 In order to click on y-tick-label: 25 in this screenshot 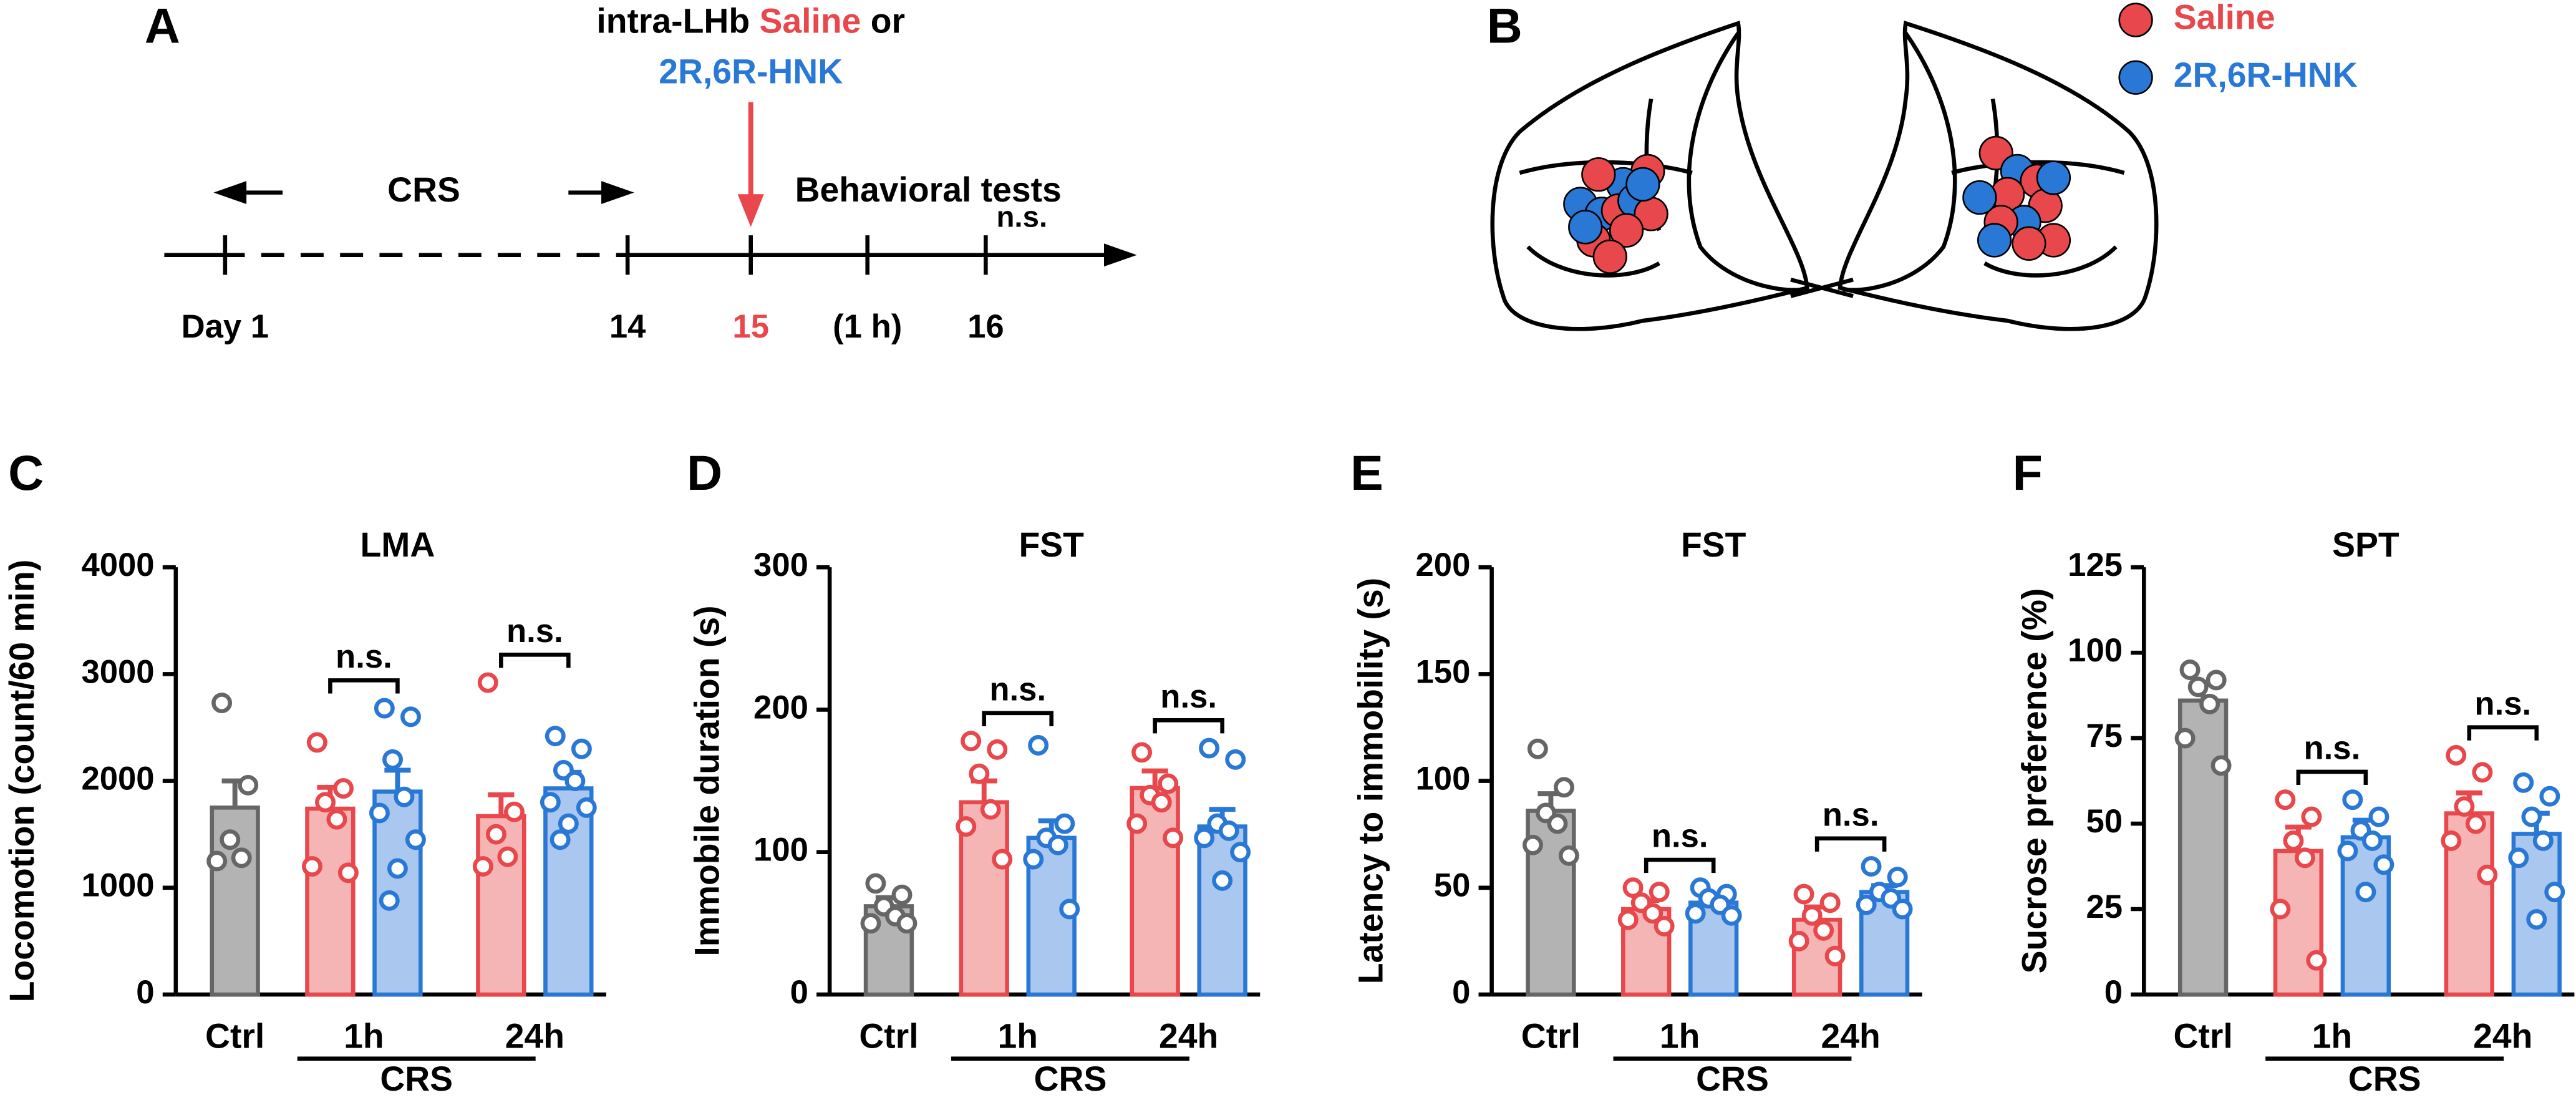, I will do `click(2104, 906)`.